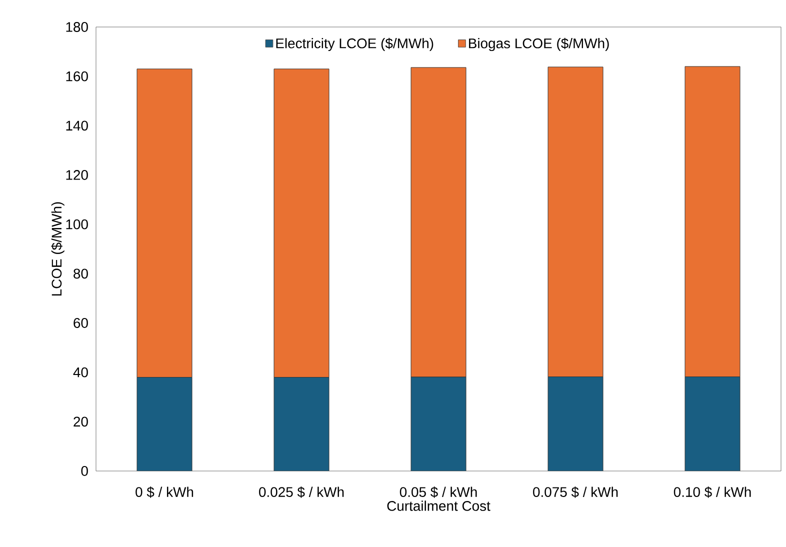  What do you see at coordinates (77, 224) in the screenshot?
I see `y-tick-label: 100` at bounding box center [77, 224].